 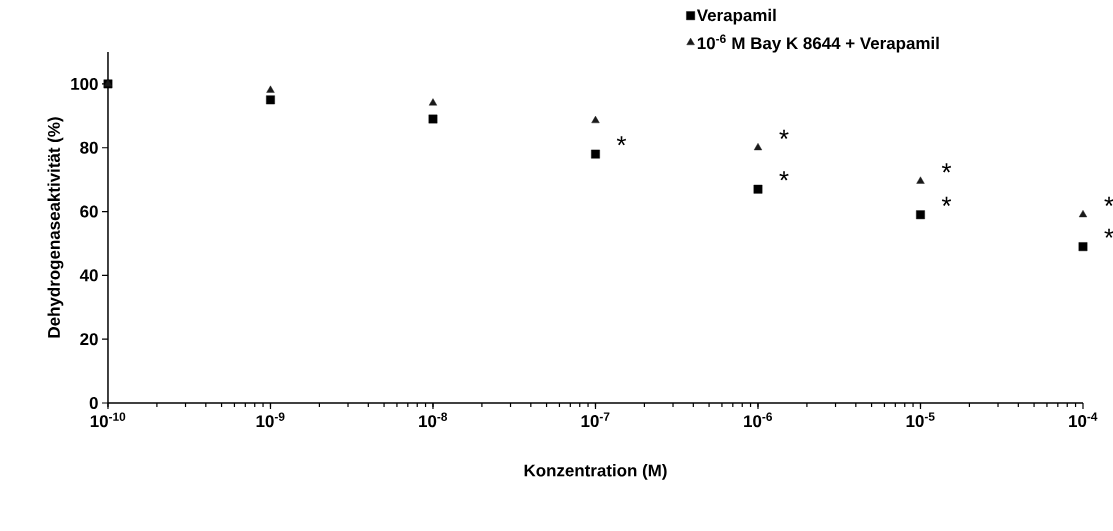 What do you see at coordinates (93, 403) in the screenshot?
I see `y-tick-label: 0` at bounding box center [93, 403].